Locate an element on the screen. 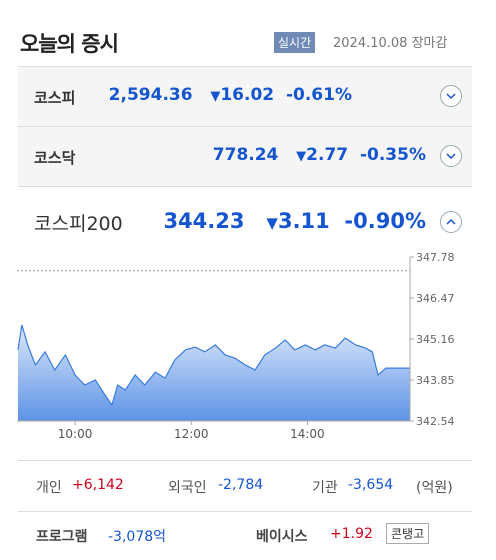 The width and height of the screenshot is (496, 560). investor-row: 개인 +6,142 외국인 -2,784 기관 -3,654 (억원) is located at coordinates (245, 486).